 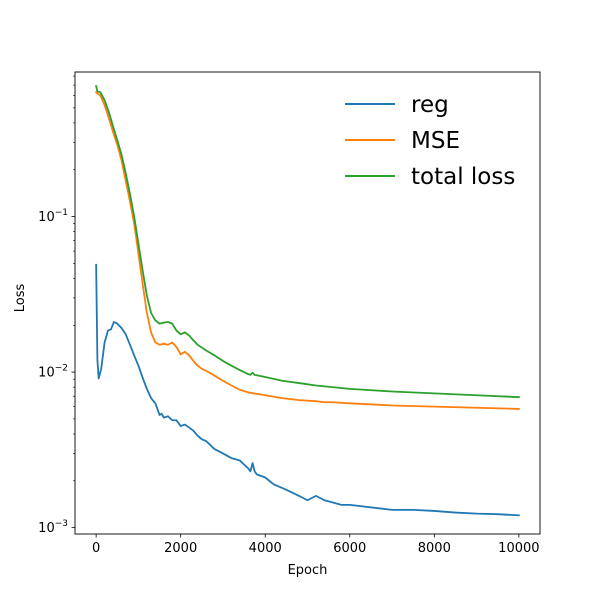 What do you see at coordinates (434, 548) in the screenshot?
I see `x-tick-label: 8000` at bounding box center [434, 548].